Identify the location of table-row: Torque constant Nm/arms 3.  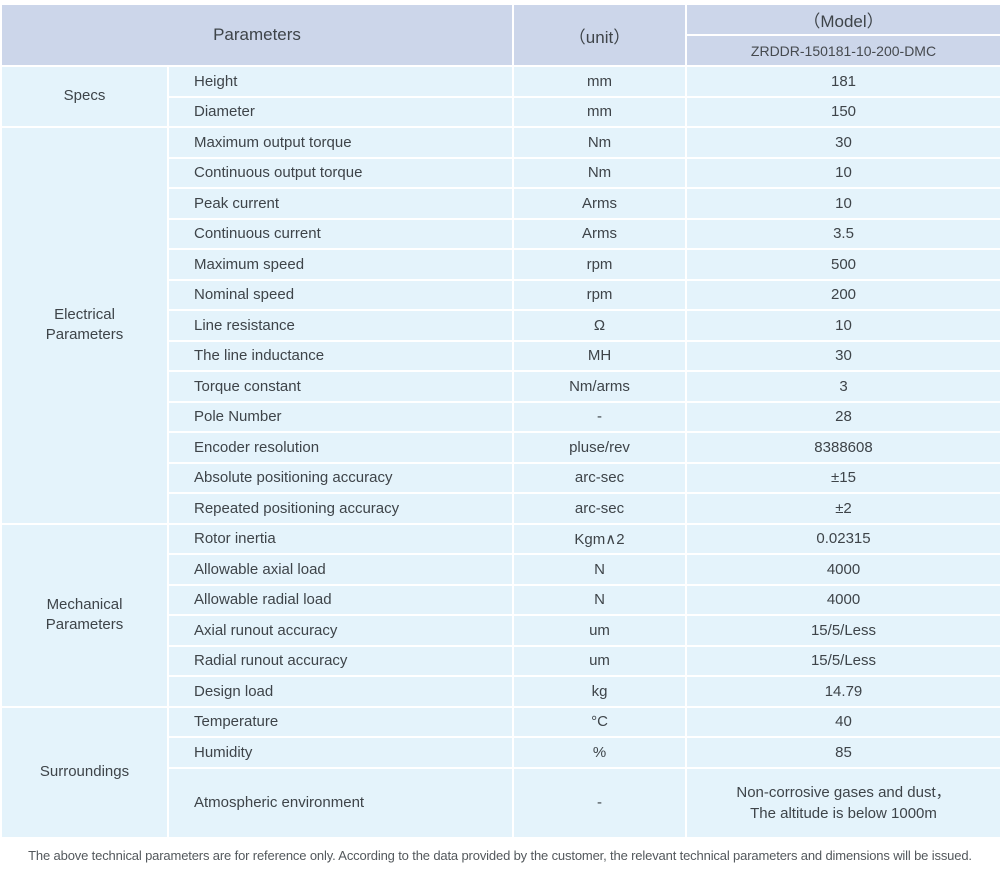
(500, 386).